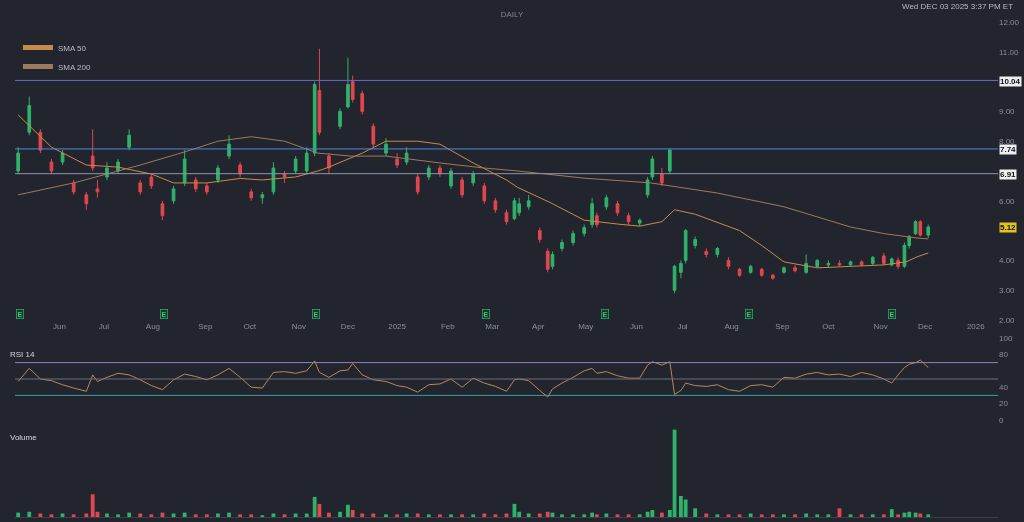 This screenshot has height=522, width=1024. I want to click on ref-line-label: 7.74, so click(1008, 149).